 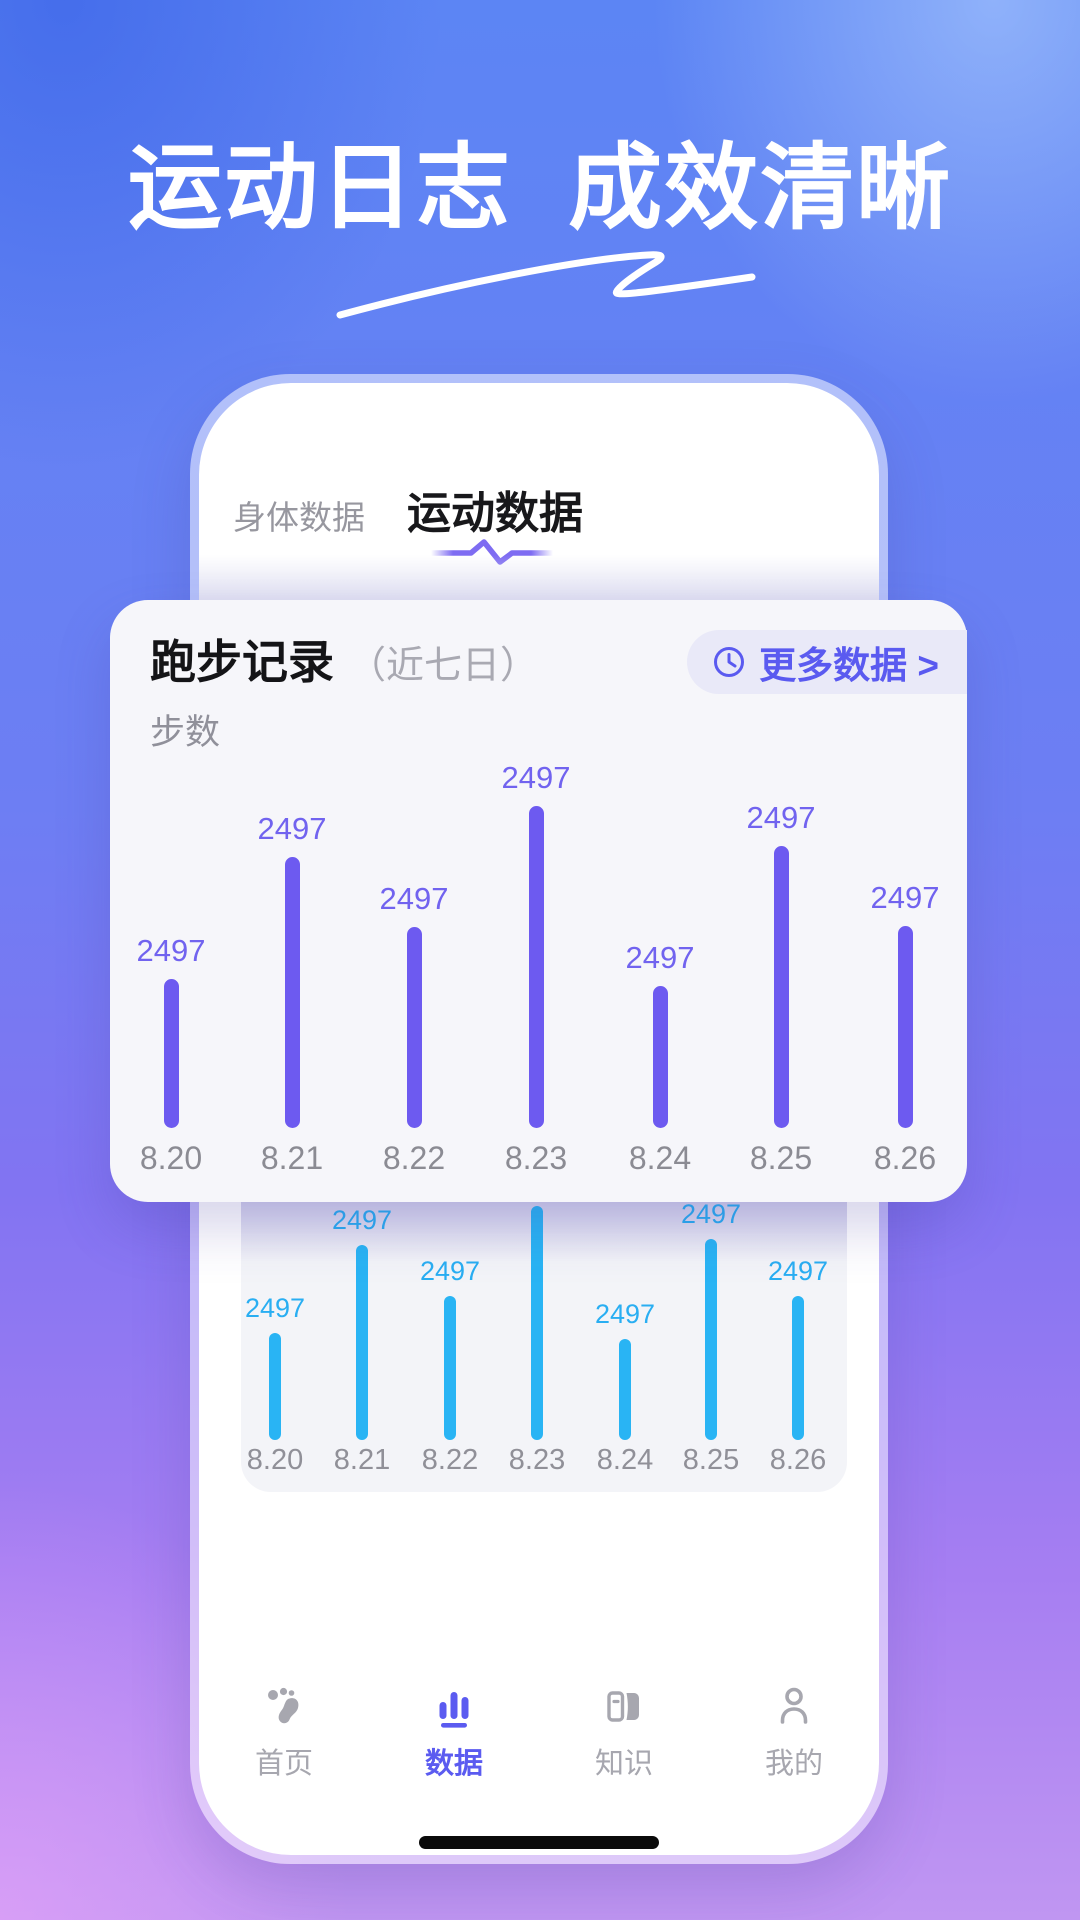 What do you see at coordinates (242, 662) in the screenshot?
I see `card-title: 跑步记录` at bounding box center [242, 662].